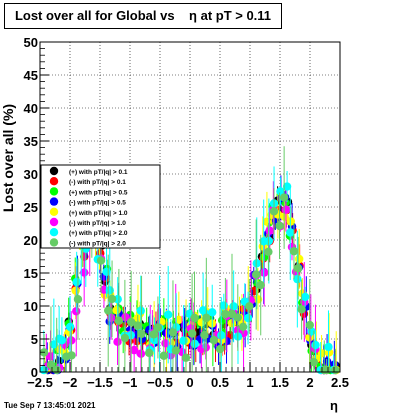 The width and height of the screenshot is (400, 414). What do you see at coordinates (309, 382) in the screenshot?
I see `x-tick-label: 2` at bounding box center [309, 382].